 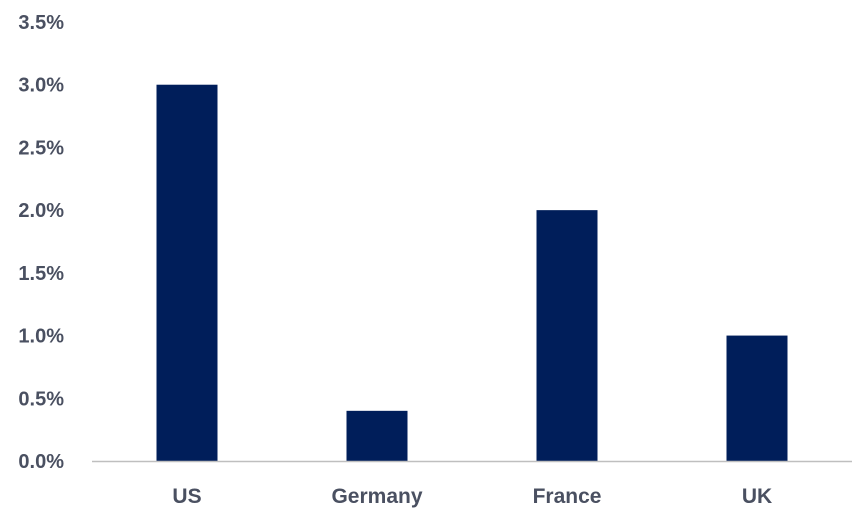 What do you see at coordinates (41, 399) in the screenshot?
I see `y-tick-label: 0.5%` at bounding box center [41, 399].